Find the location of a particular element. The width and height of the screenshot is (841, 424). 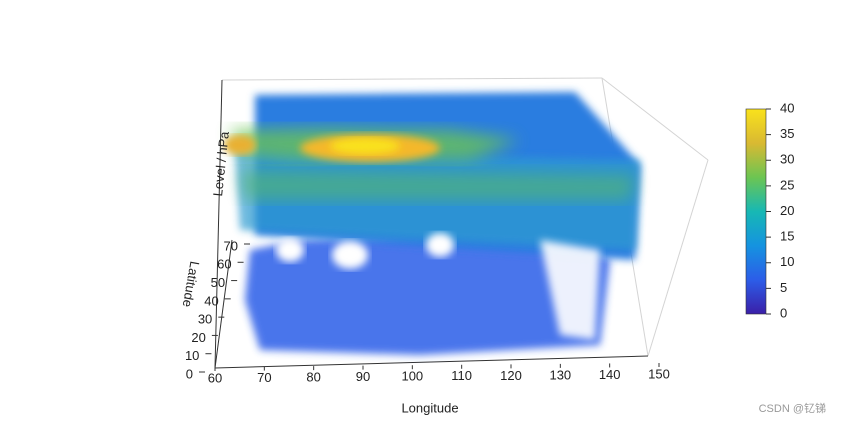

colorbar-tick-label: 10 is located at coordinates (787, 261).